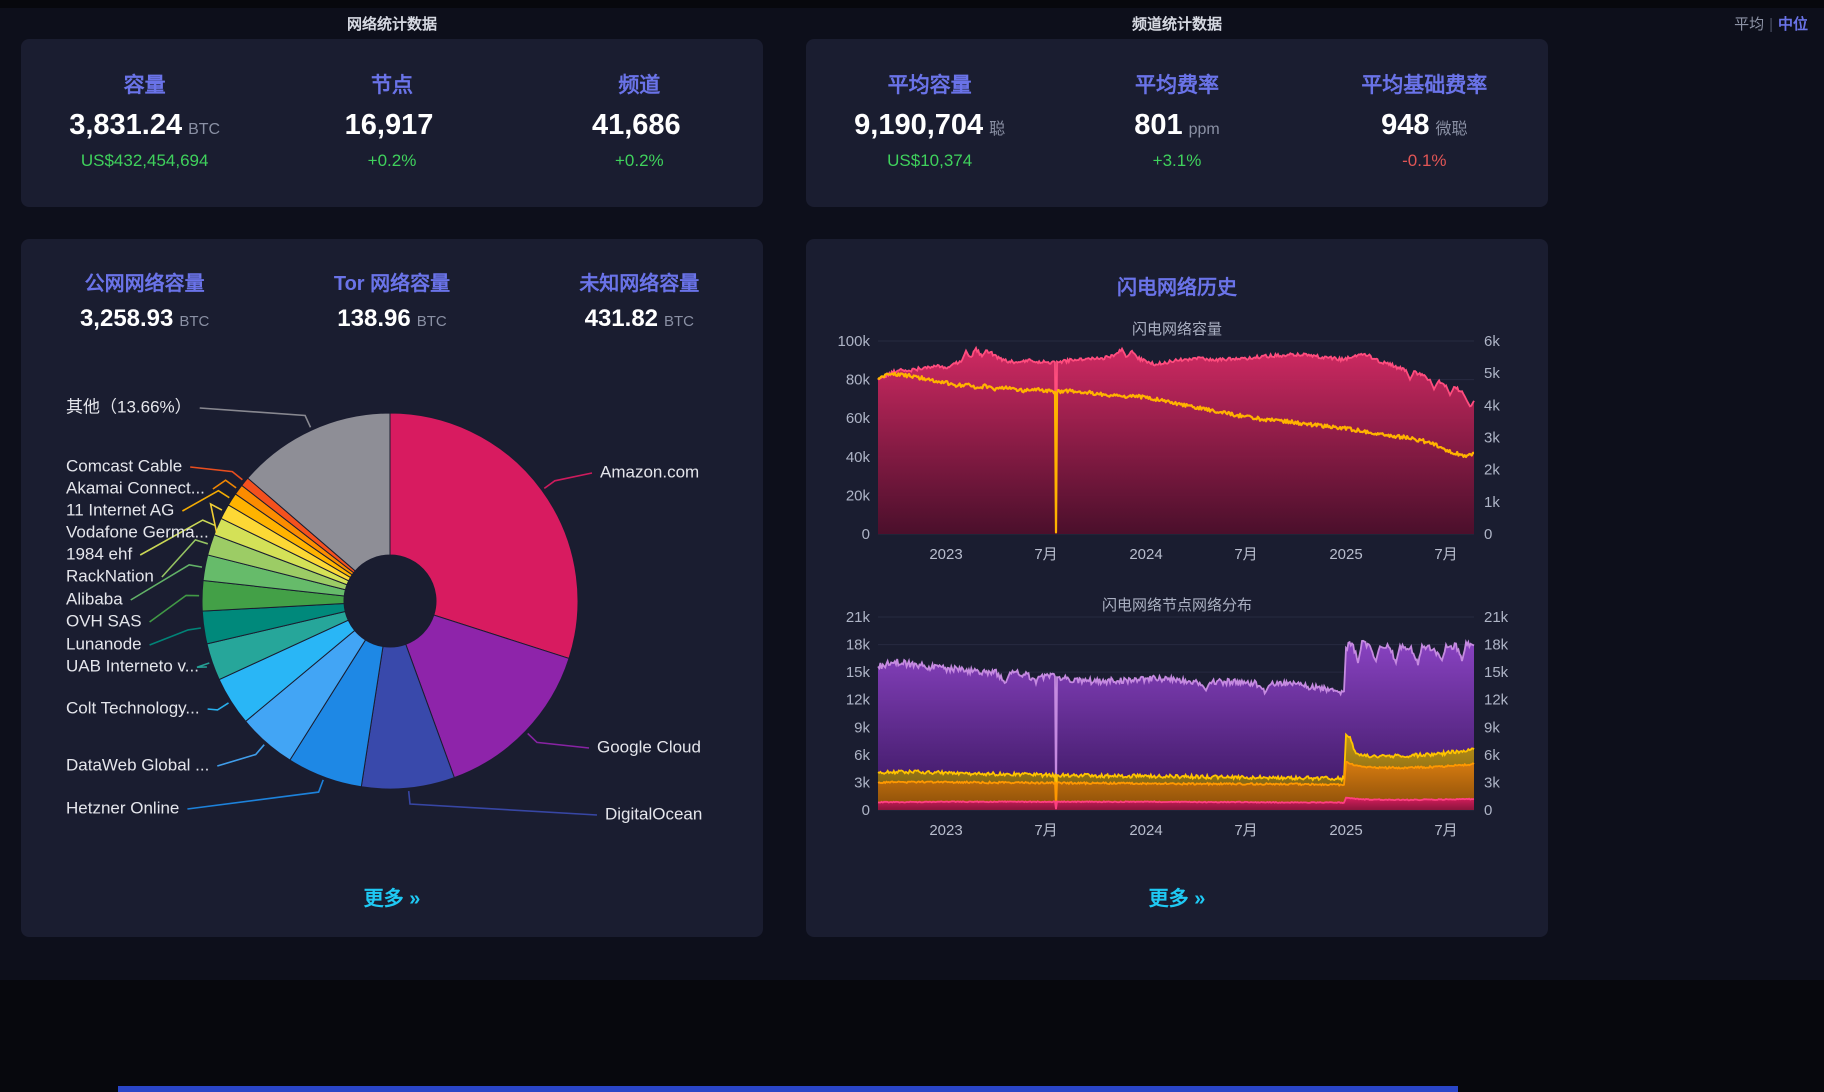 This screenshot has width=1824, height=1092. Describe the element at coordinates (144, 85) in the screenshot. I see `stat-capacity-label: 容量` at that location.